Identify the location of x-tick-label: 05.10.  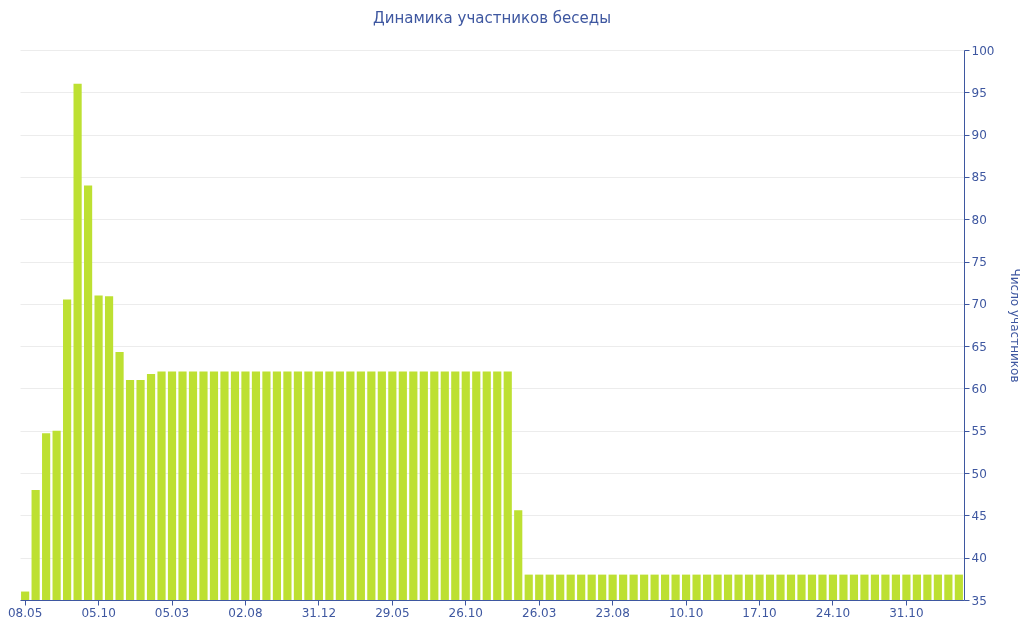
(98, 612).